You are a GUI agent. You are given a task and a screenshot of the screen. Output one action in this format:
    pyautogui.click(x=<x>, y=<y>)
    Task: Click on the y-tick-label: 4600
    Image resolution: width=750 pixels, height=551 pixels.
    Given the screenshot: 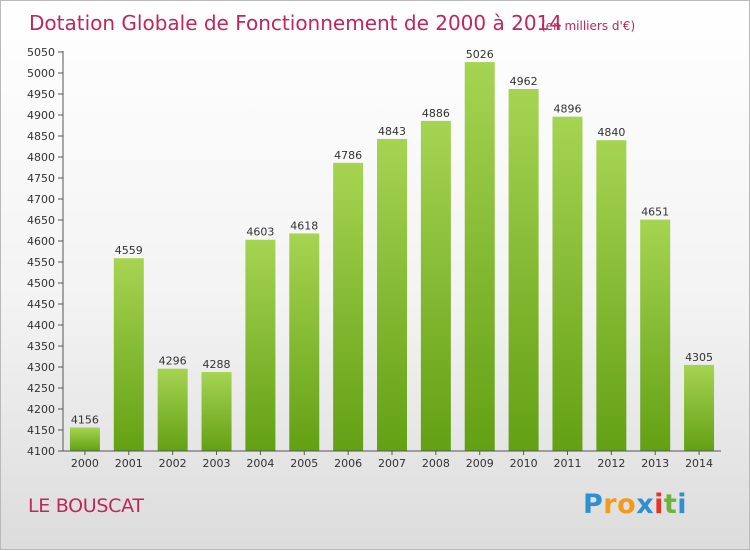 What is the action you would take?
    pyautogui.click(x=41, y=241)
    